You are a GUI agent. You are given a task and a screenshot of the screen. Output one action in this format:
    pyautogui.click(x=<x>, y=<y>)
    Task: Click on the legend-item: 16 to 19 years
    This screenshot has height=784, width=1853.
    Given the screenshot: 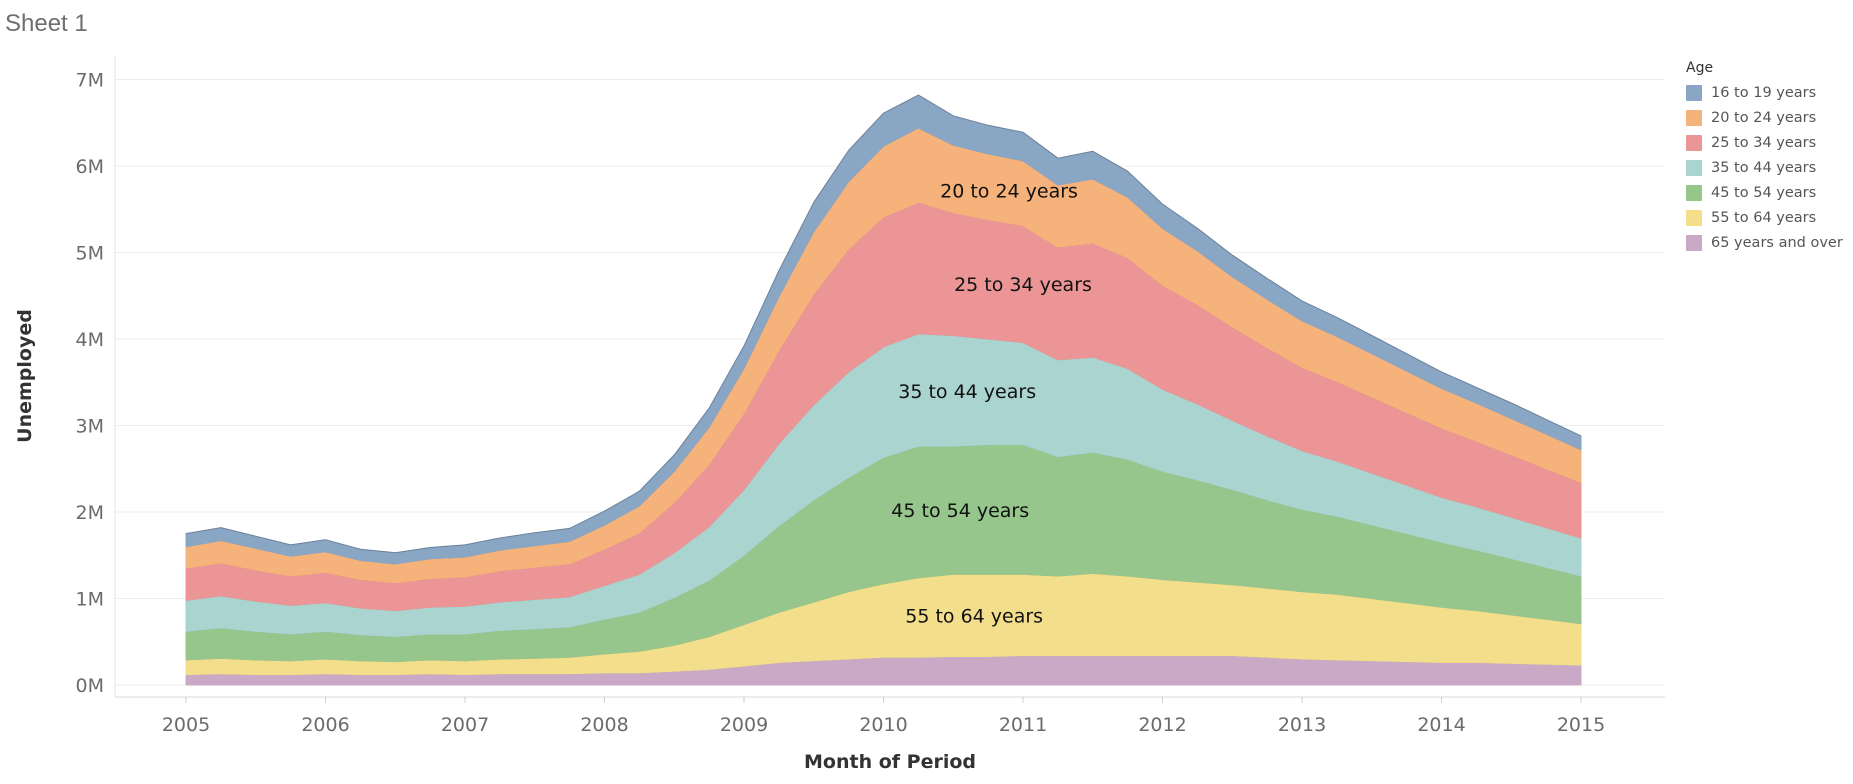 What is the action you would take?
    pyautogui.click(x=1764, y=92)
    